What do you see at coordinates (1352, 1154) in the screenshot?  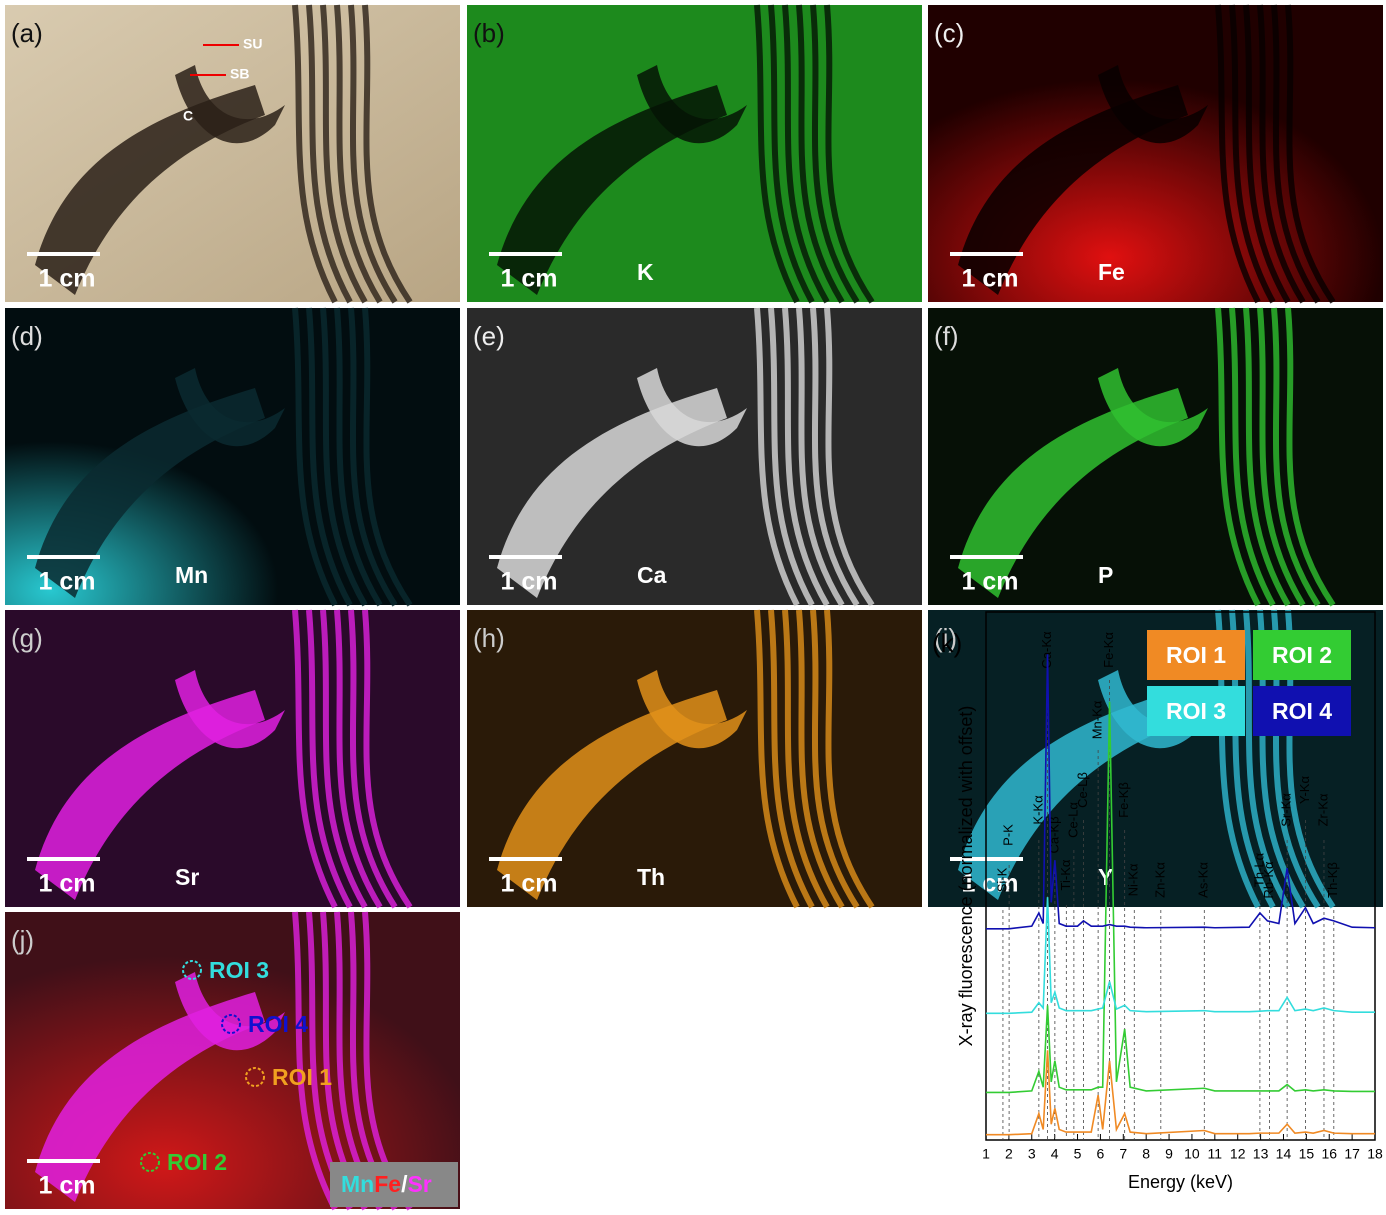 I see `x-tick-label: 17` at bounding box center [1352, 1154].